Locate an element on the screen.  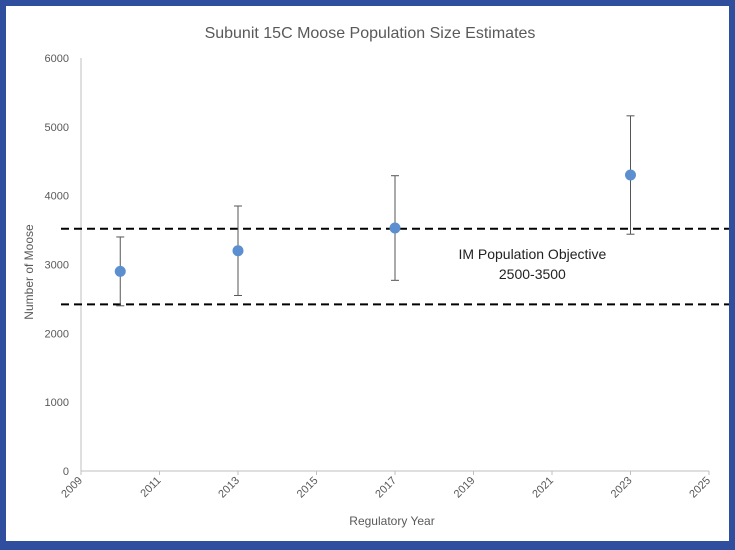
y-tick-label: 0 is located at coordinates (66, 472).